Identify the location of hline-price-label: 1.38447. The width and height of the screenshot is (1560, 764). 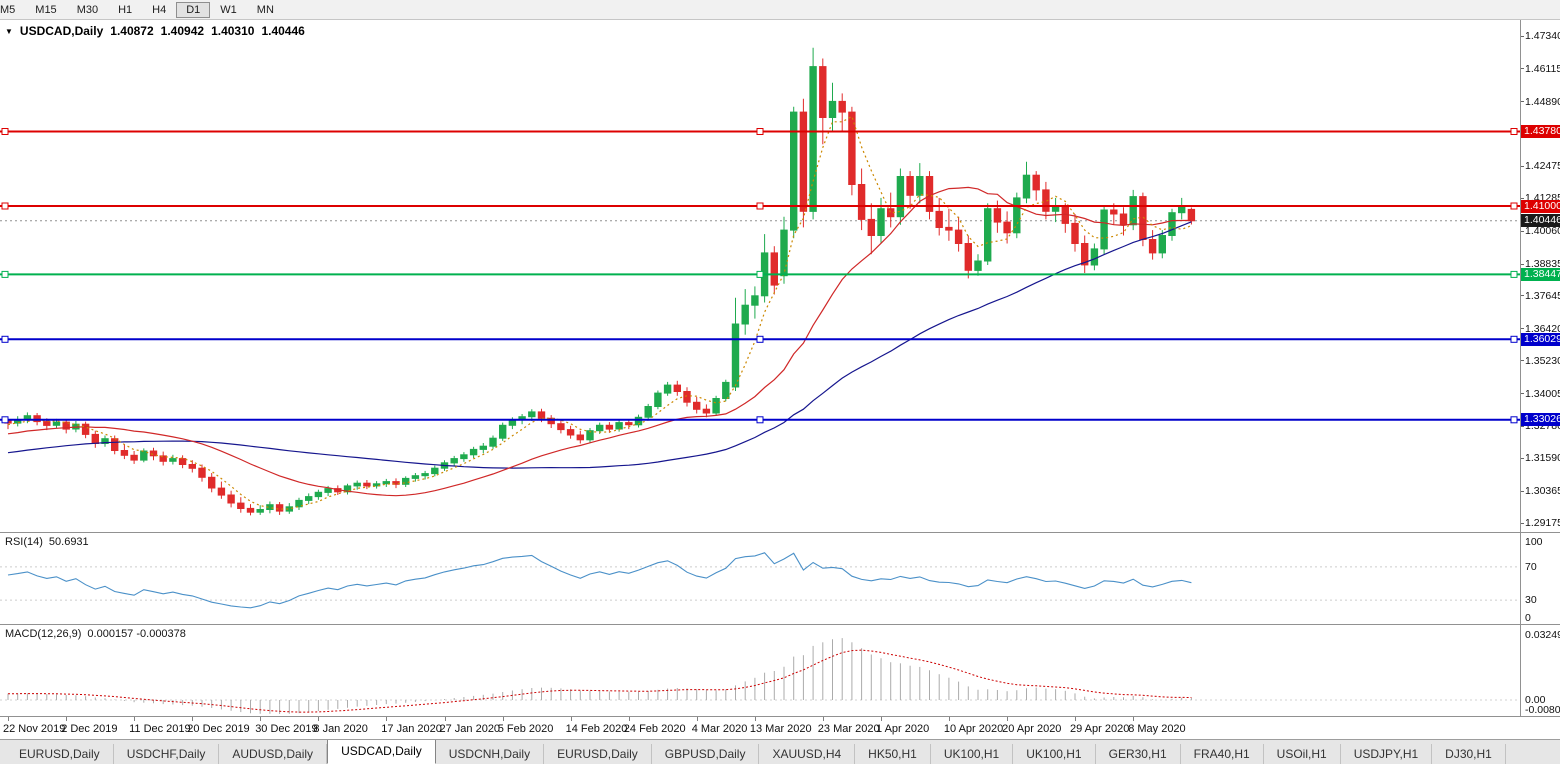
(1540, 274).